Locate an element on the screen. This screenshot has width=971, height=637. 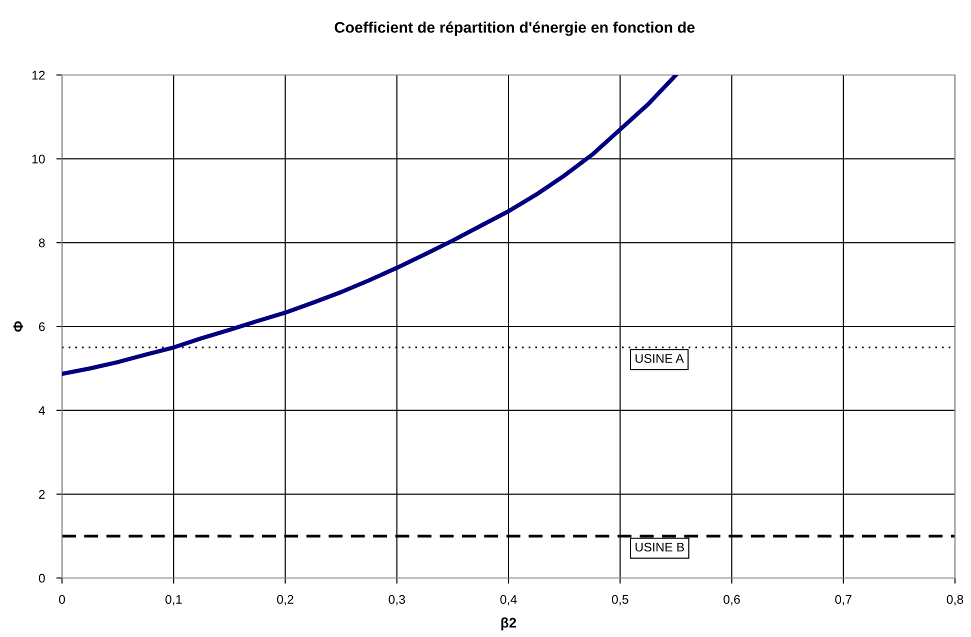
ref-line-label: USINE A is located at coordinates (660, 358).